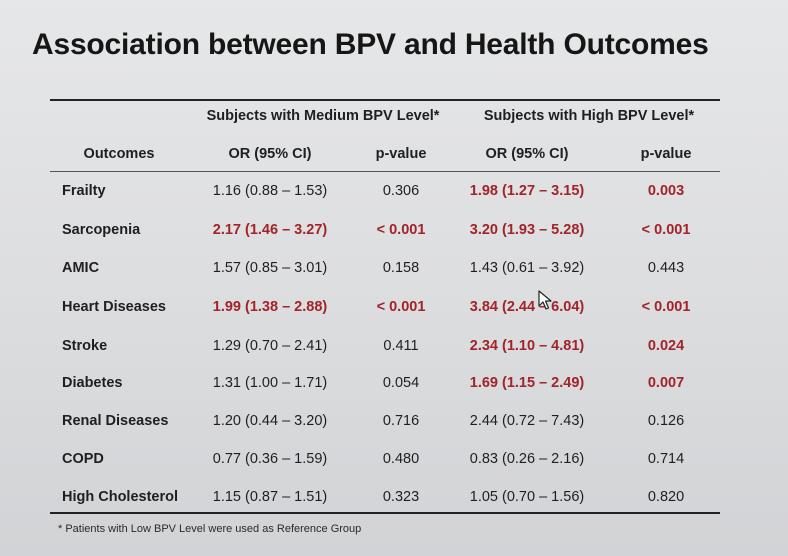 This screenshot has height=556, width=788. Describe the element at coordinates (666, 346) in the screenshot. I see `p-high-value: 0.024` at that location.